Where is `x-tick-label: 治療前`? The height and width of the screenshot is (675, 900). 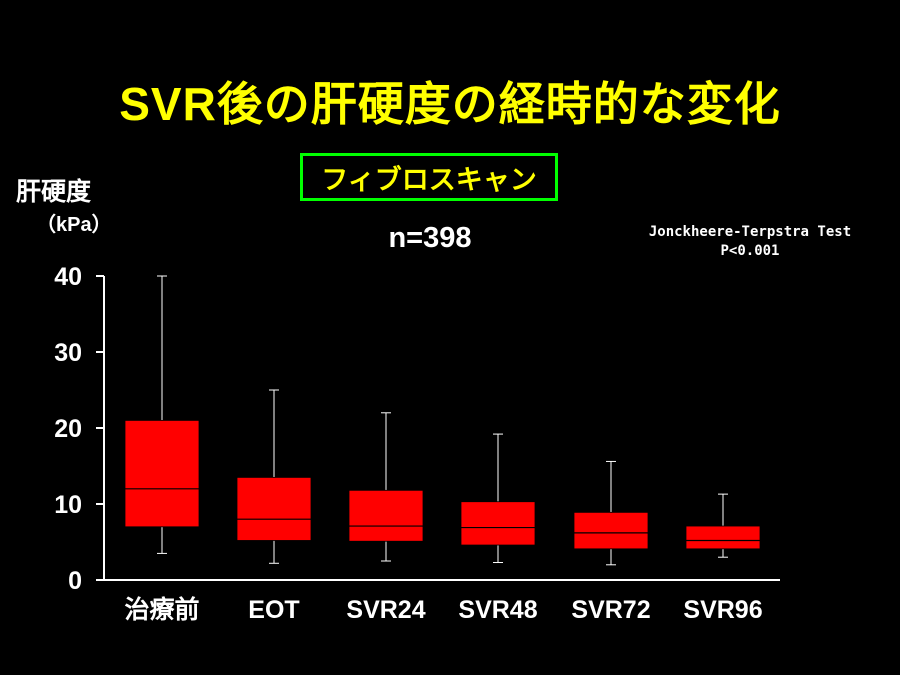
x-tick-label: 治療前 is located at coordinates (161, 609).